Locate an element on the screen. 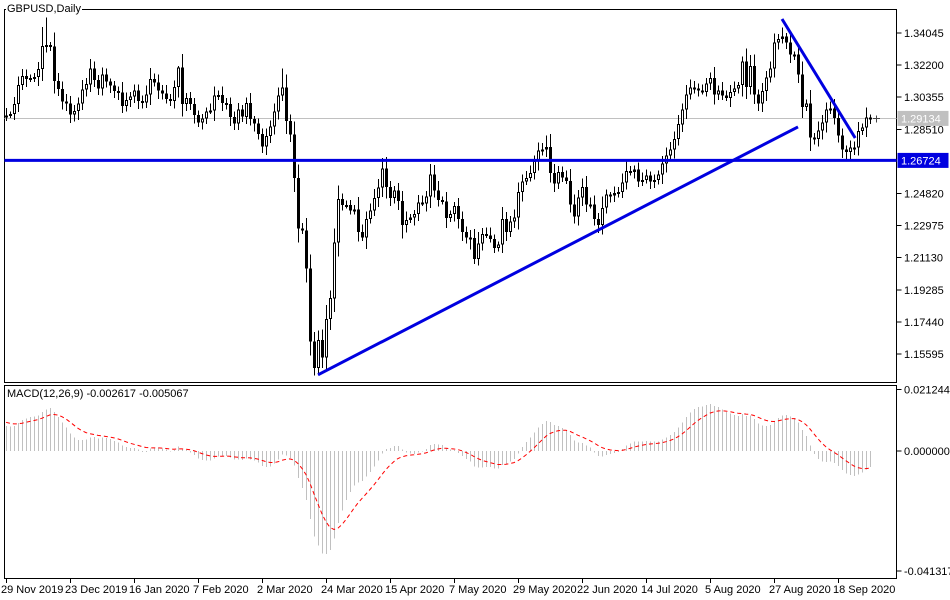 This screenshot has height=600, width=950. date-axis-label: 29 Nov 2019 is located at coordinates (32, 590).